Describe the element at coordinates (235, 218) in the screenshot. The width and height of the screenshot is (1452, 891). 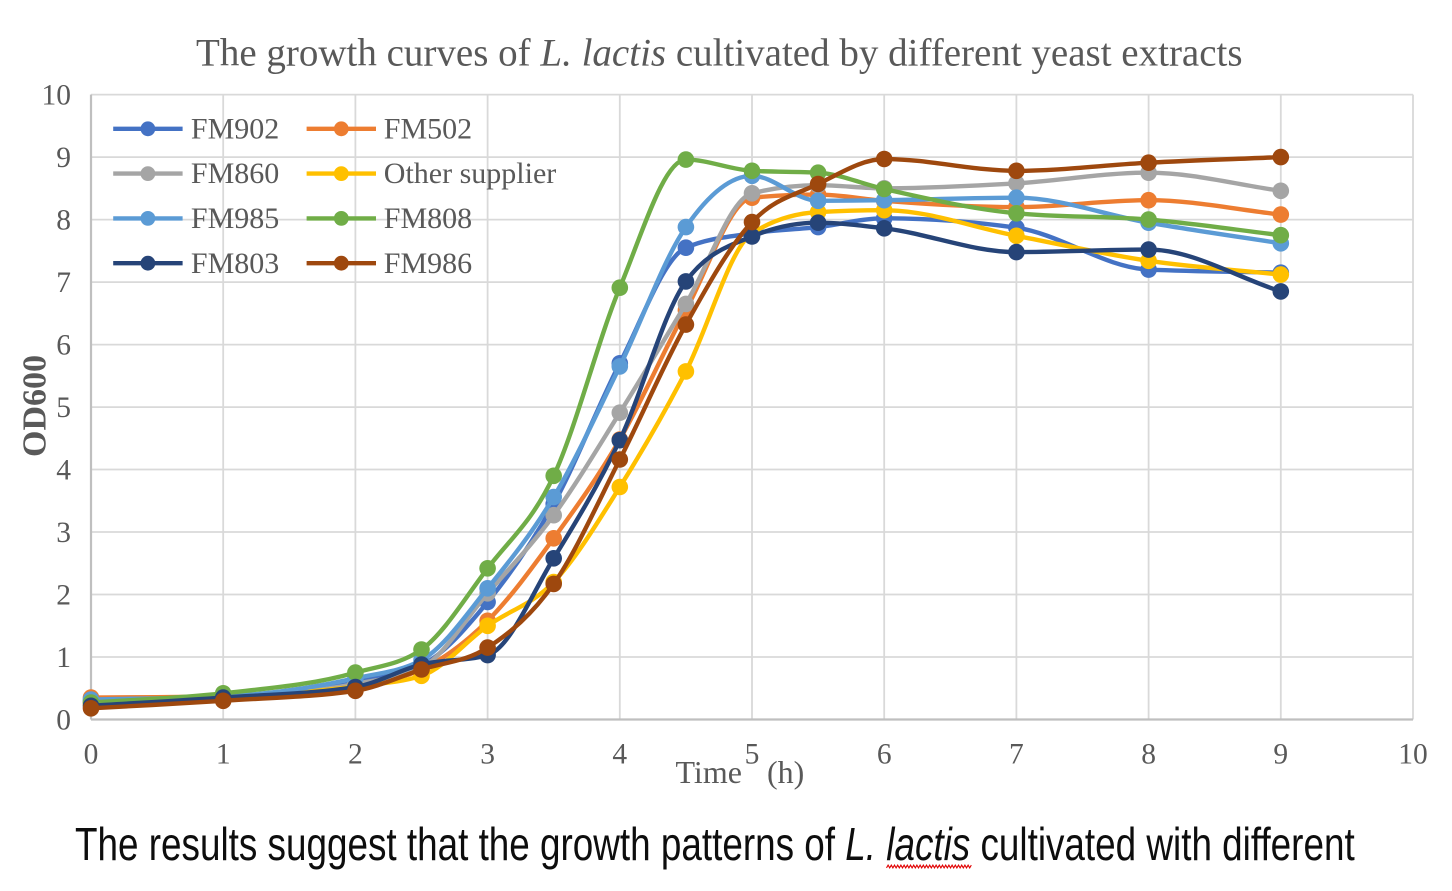
I see `svg-text: FM985` at that location.